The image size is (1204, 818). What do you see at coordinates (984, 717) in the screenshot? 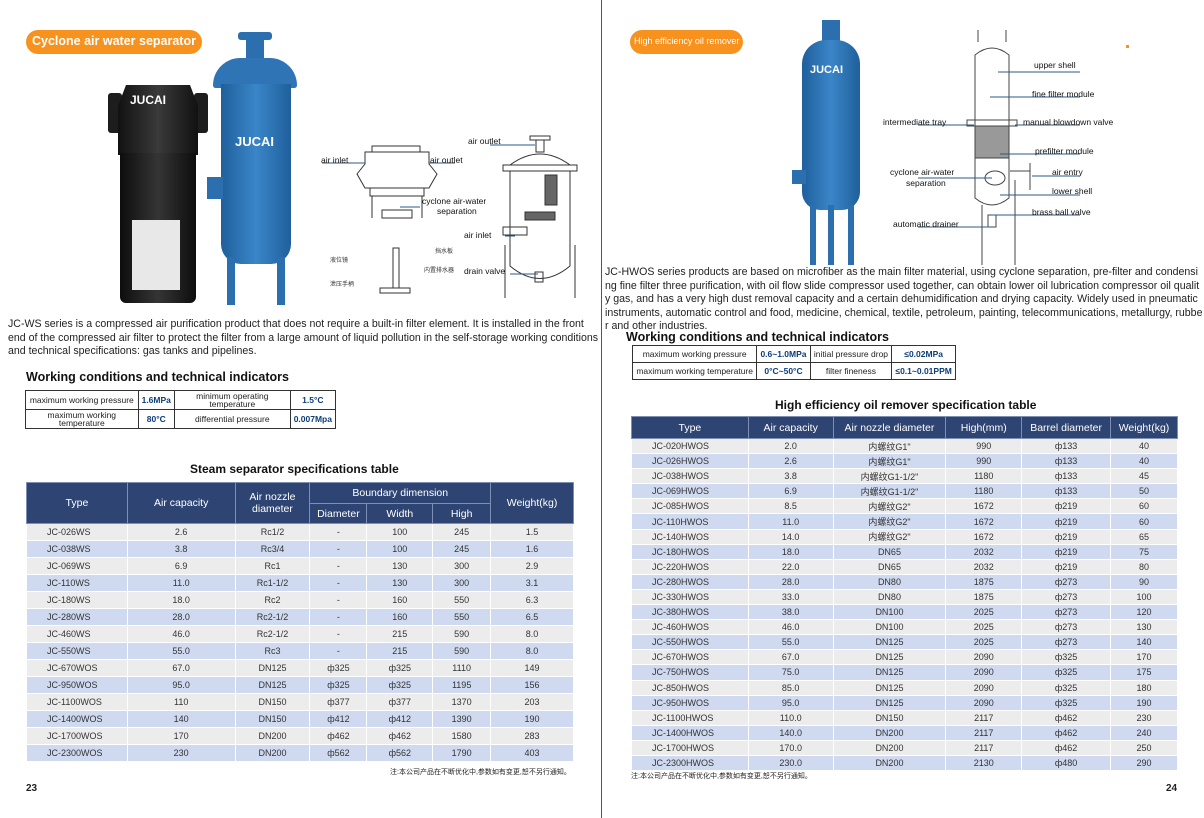
I see `table-cell: 2117` at bounding box center [984, 717].